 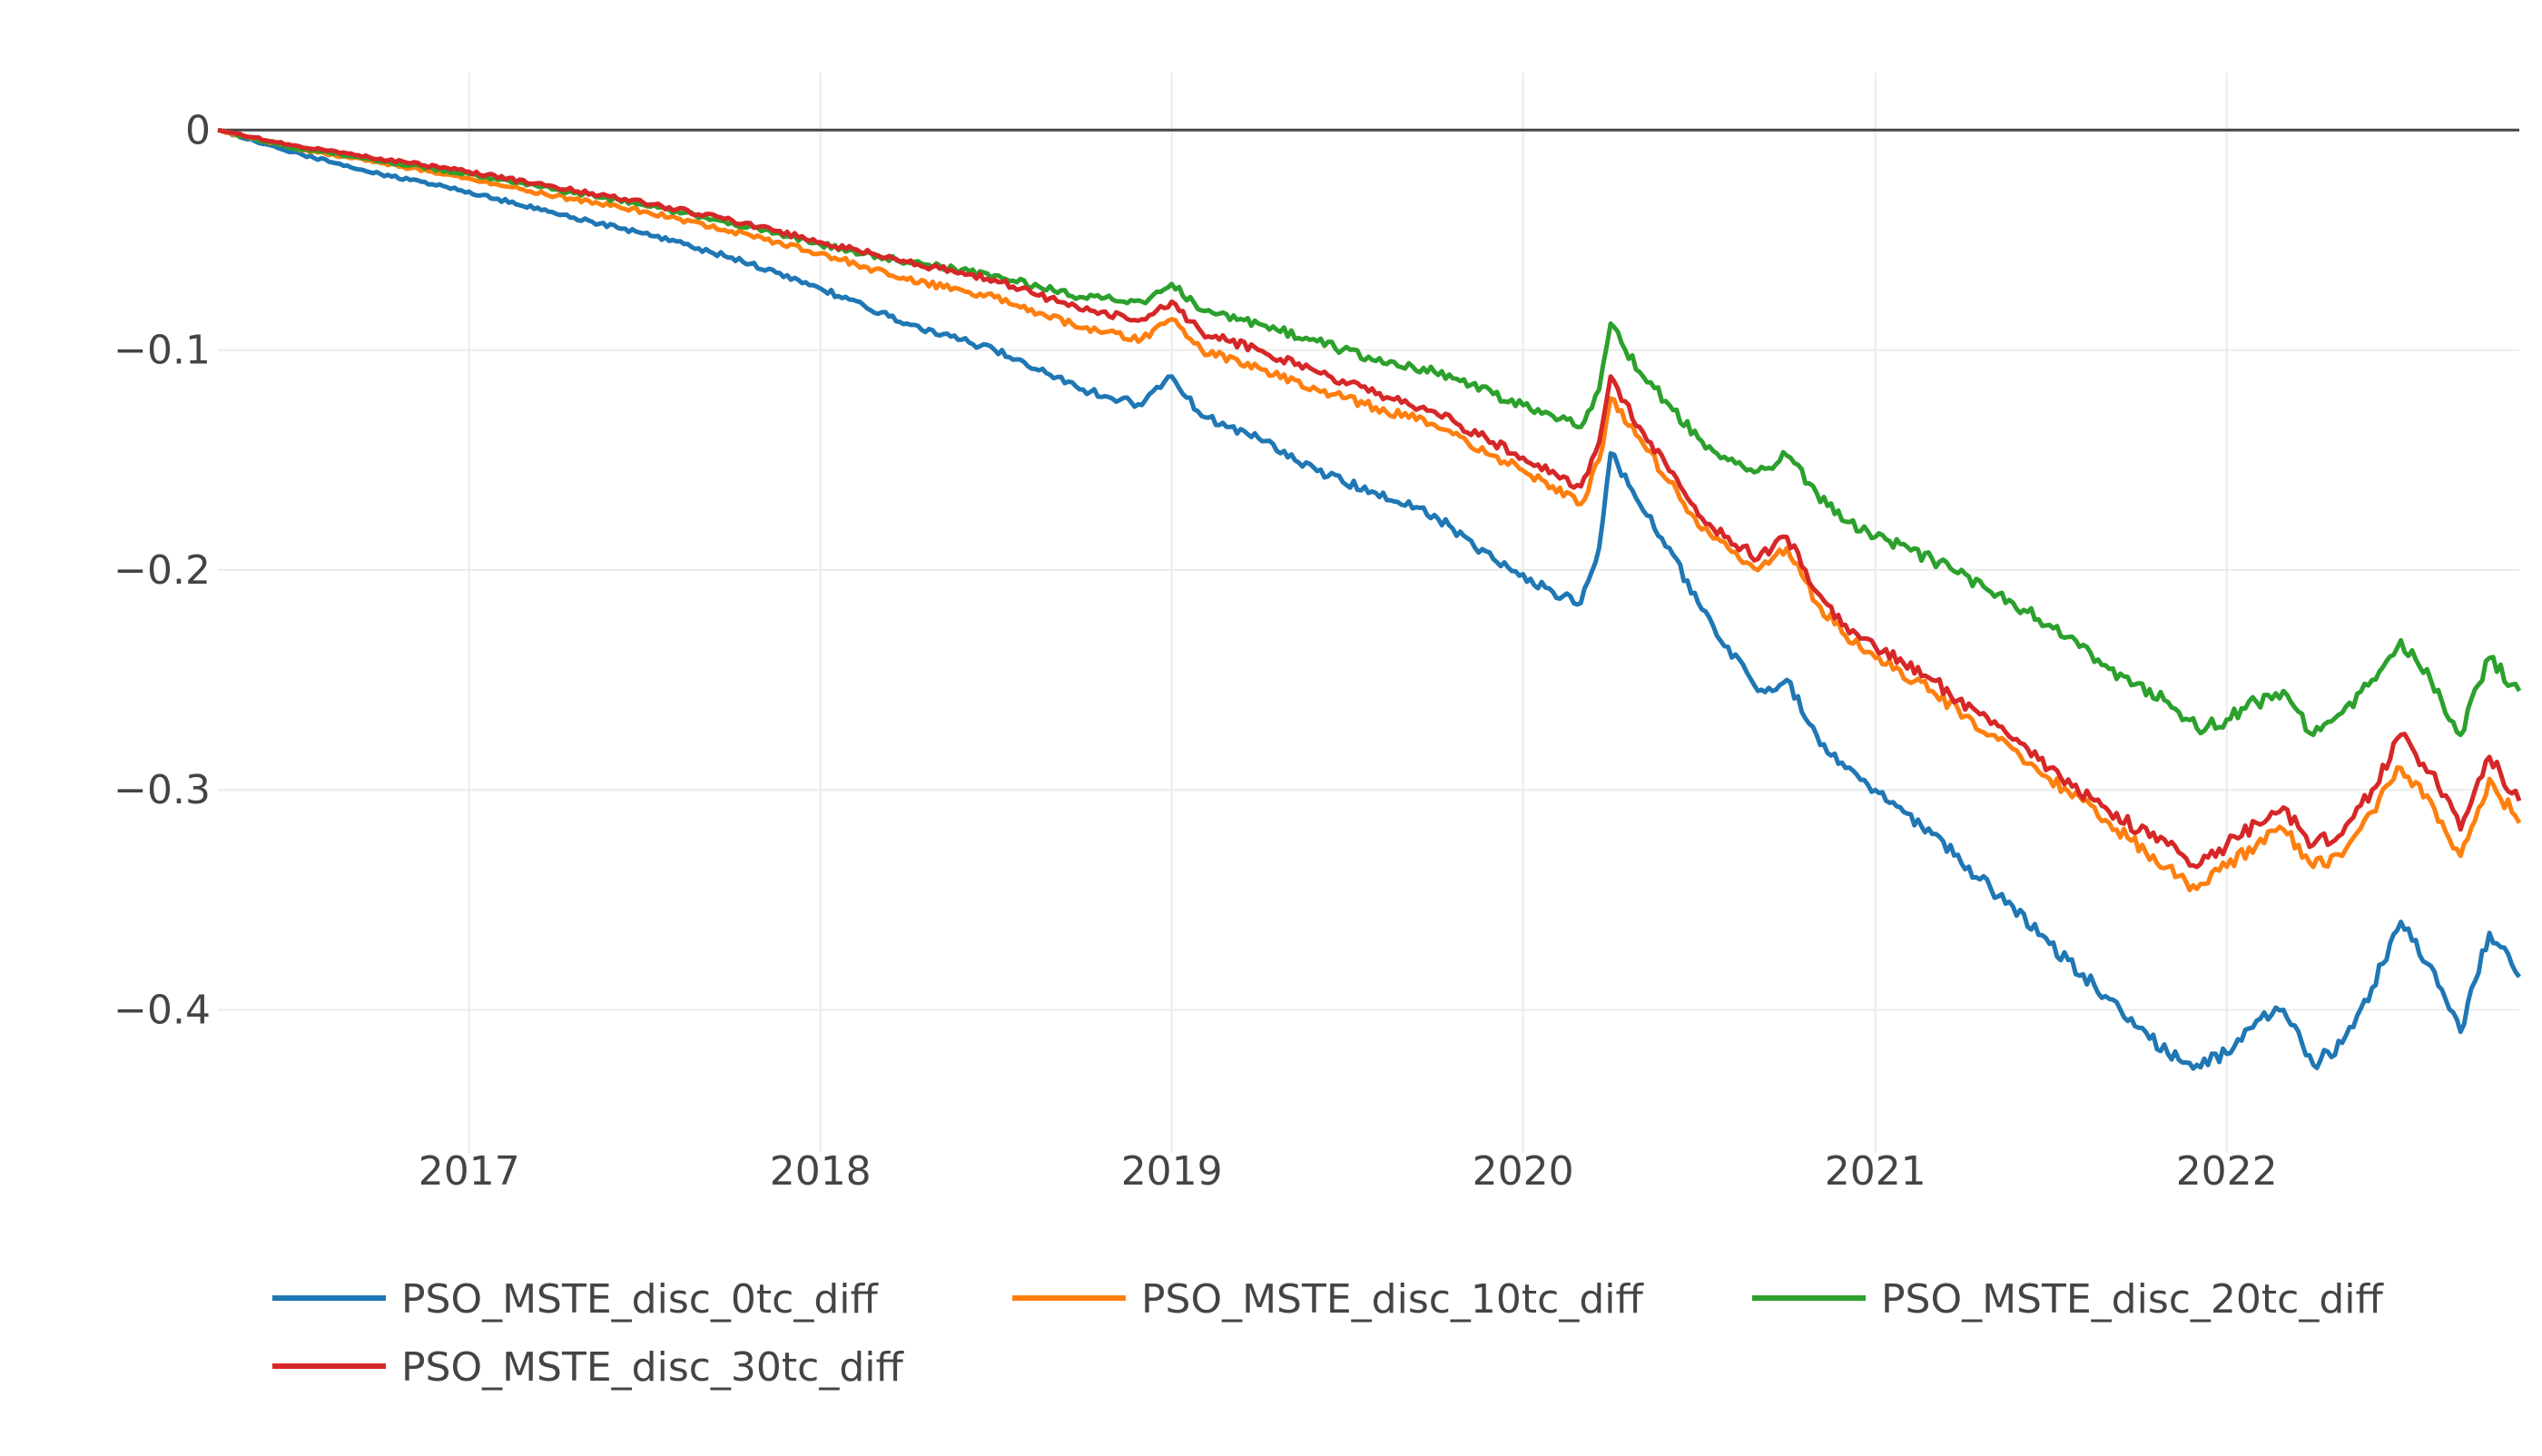 I want to click on x-tick-label: 2018, so click(x=821, y=1172).